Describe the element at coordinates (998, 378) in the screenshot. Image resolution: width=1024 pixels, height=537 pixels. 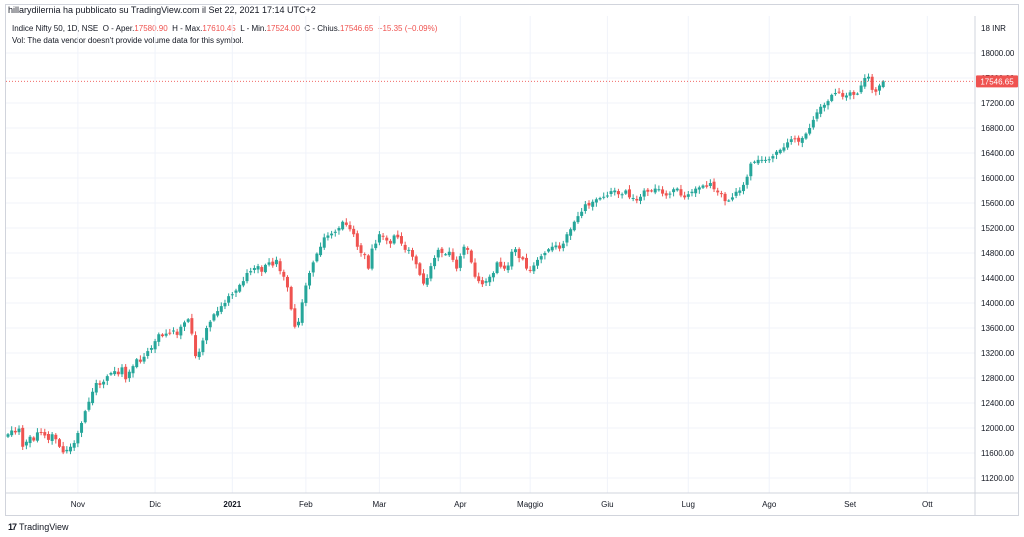
I see `y-tick-label: 12800.00` at that location.